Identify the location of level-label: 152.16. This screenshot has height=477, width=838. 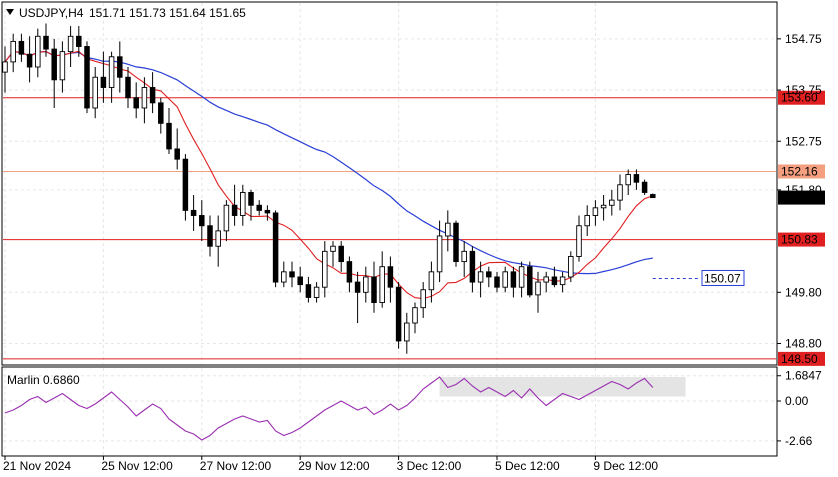
(799, 171).